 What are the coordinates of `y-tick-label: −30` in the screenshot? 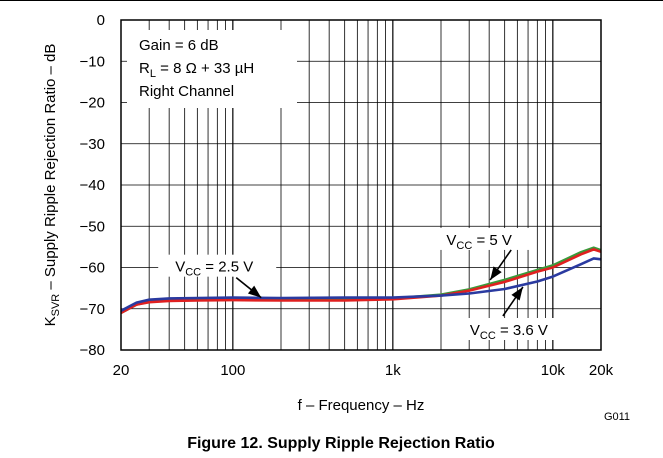 It's located at (92, 144).